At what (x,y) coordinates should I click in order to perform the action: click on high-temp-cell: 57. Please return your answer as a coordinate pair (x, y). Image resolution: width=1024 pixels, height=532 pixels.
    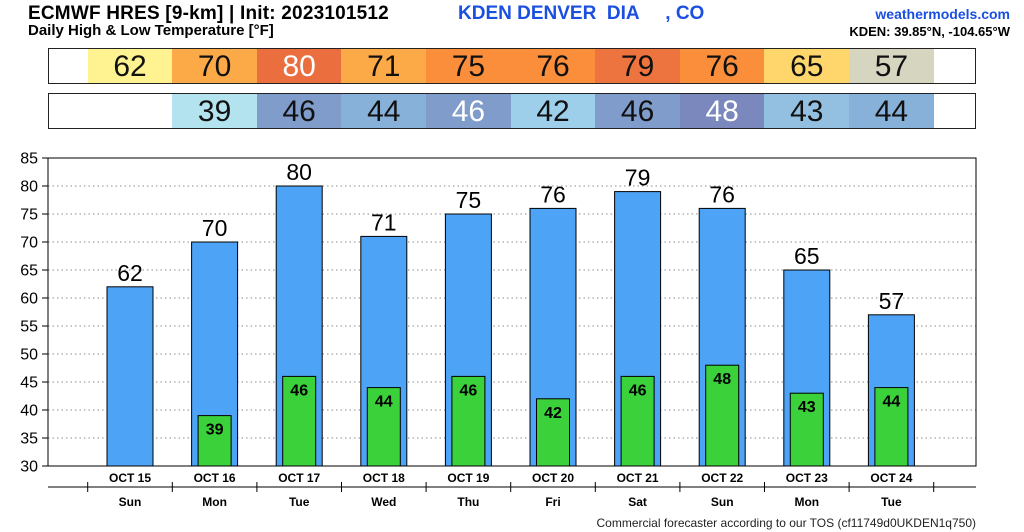
    Looking at the image, I should click on (891, 66).